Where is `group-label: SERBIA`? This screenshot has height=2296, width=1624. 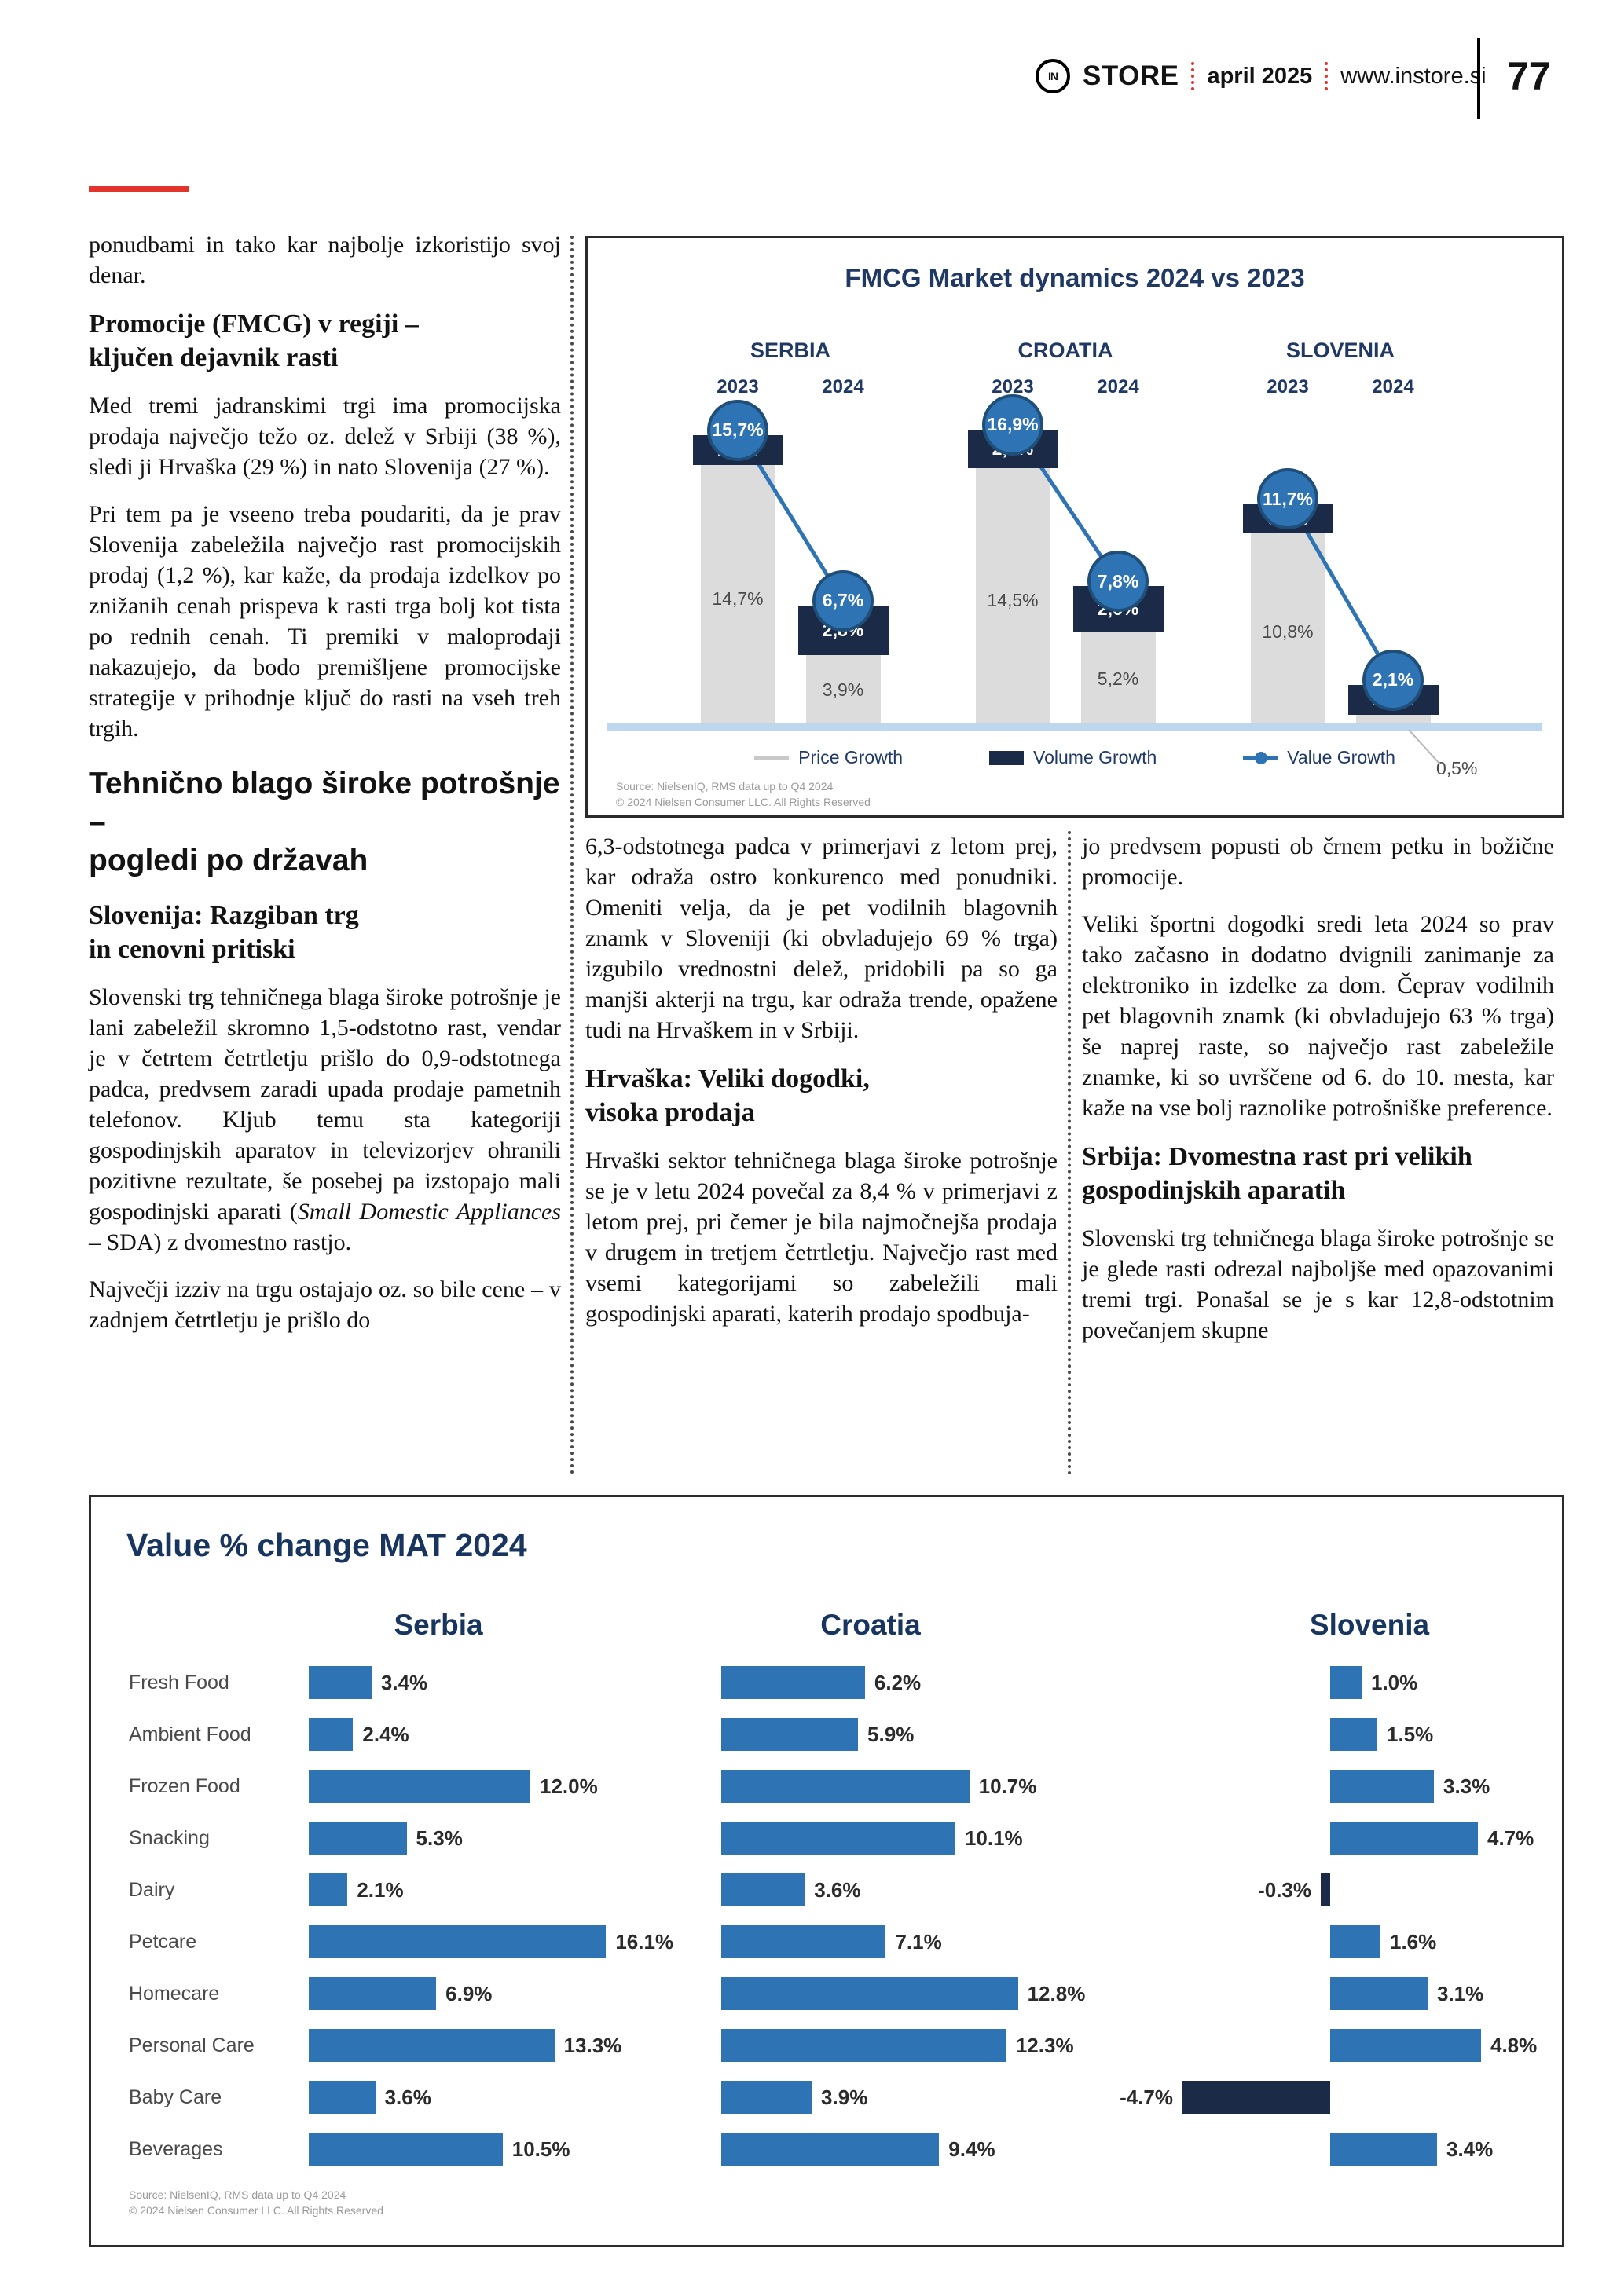
group-label: SERBIA is located at coordinates (790, 350).